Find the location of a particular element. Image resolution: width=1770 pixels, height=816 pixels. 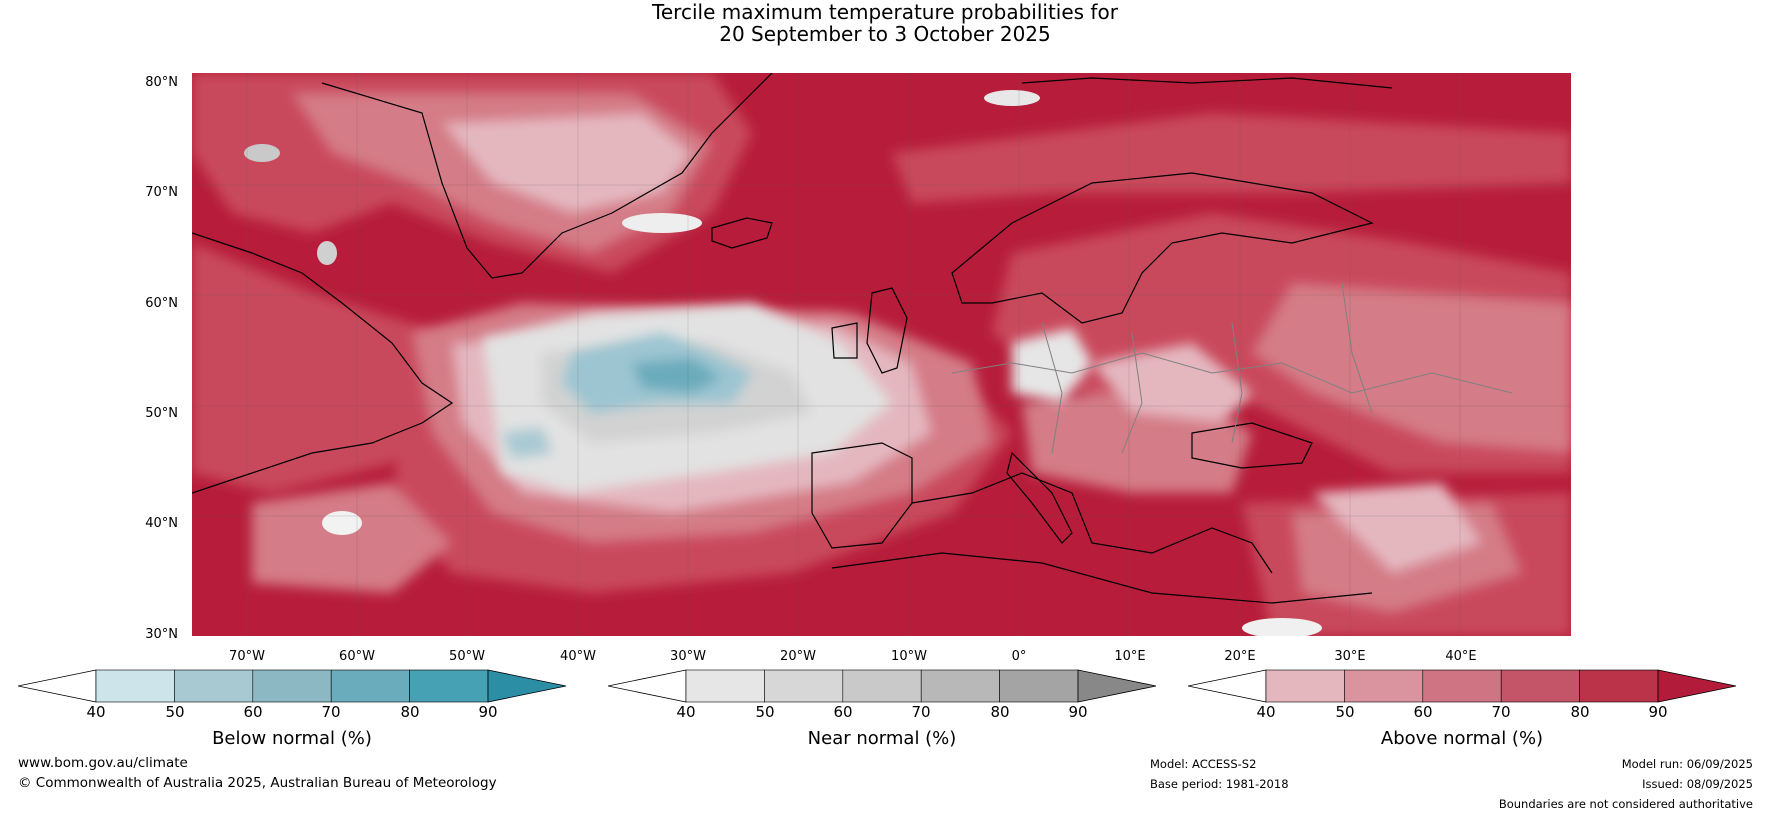

lon-label-10e: 10°E is located at coordinates (1130, 656).